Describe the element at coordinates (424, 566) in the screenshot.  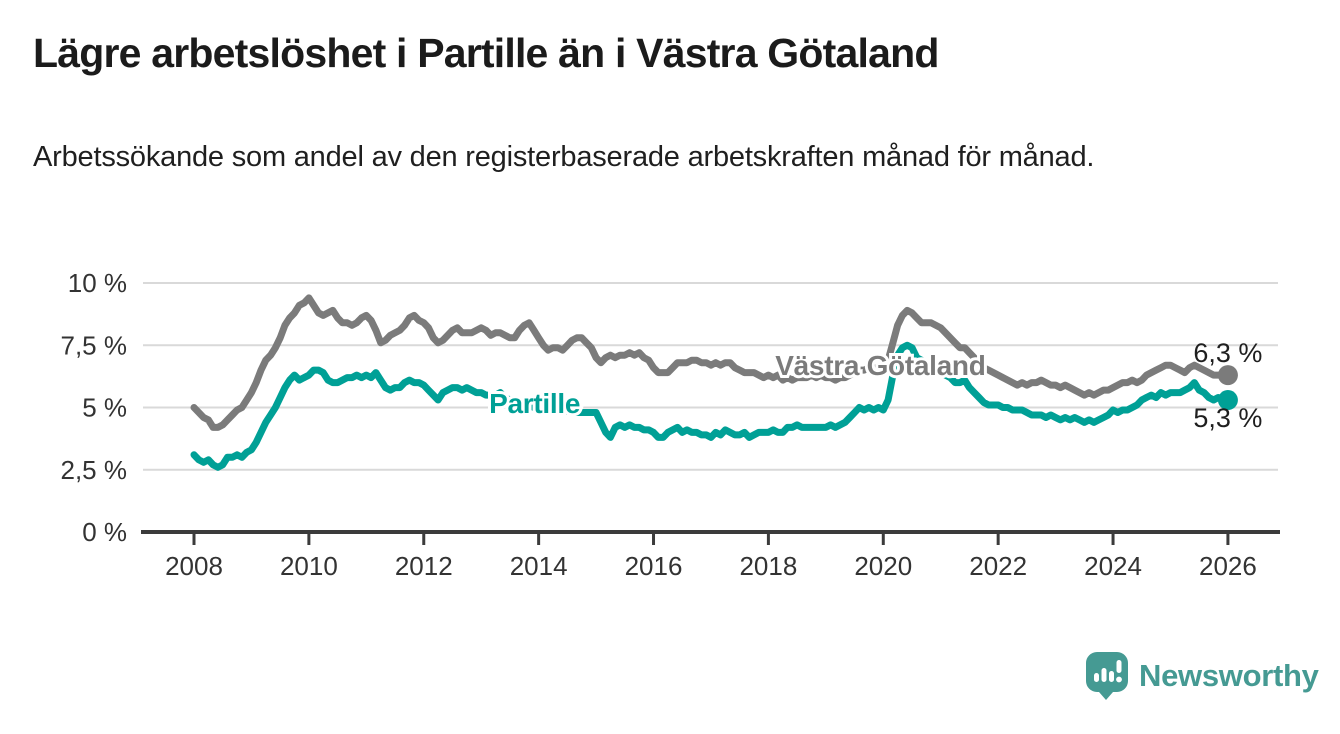
I see `x-tick-label: 2012` at that location.